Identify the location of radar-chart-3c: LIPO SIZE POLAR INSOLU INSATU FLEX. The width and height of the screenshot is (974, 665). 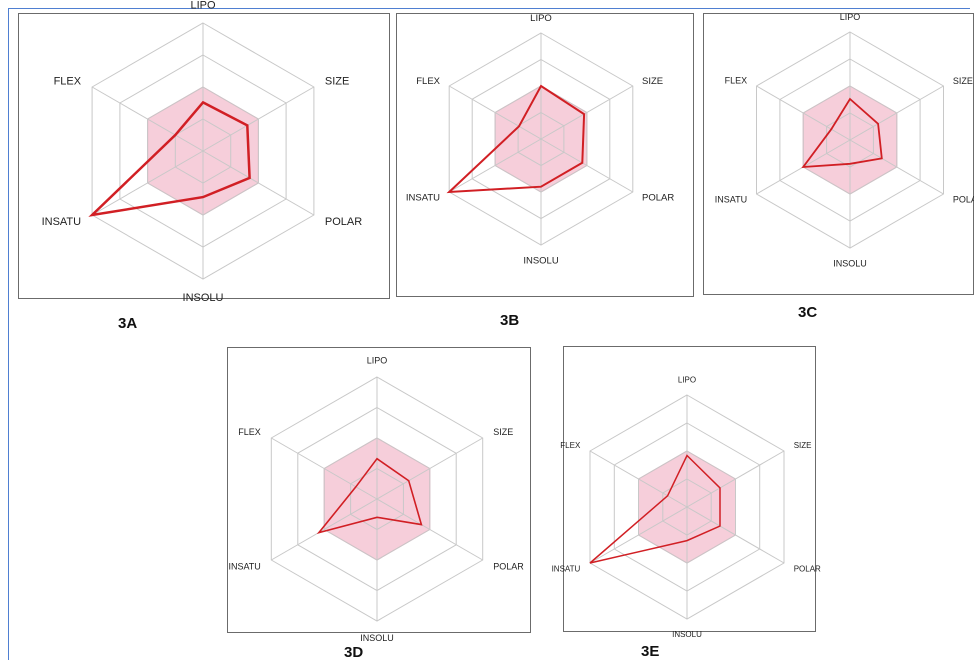
(844, 140).